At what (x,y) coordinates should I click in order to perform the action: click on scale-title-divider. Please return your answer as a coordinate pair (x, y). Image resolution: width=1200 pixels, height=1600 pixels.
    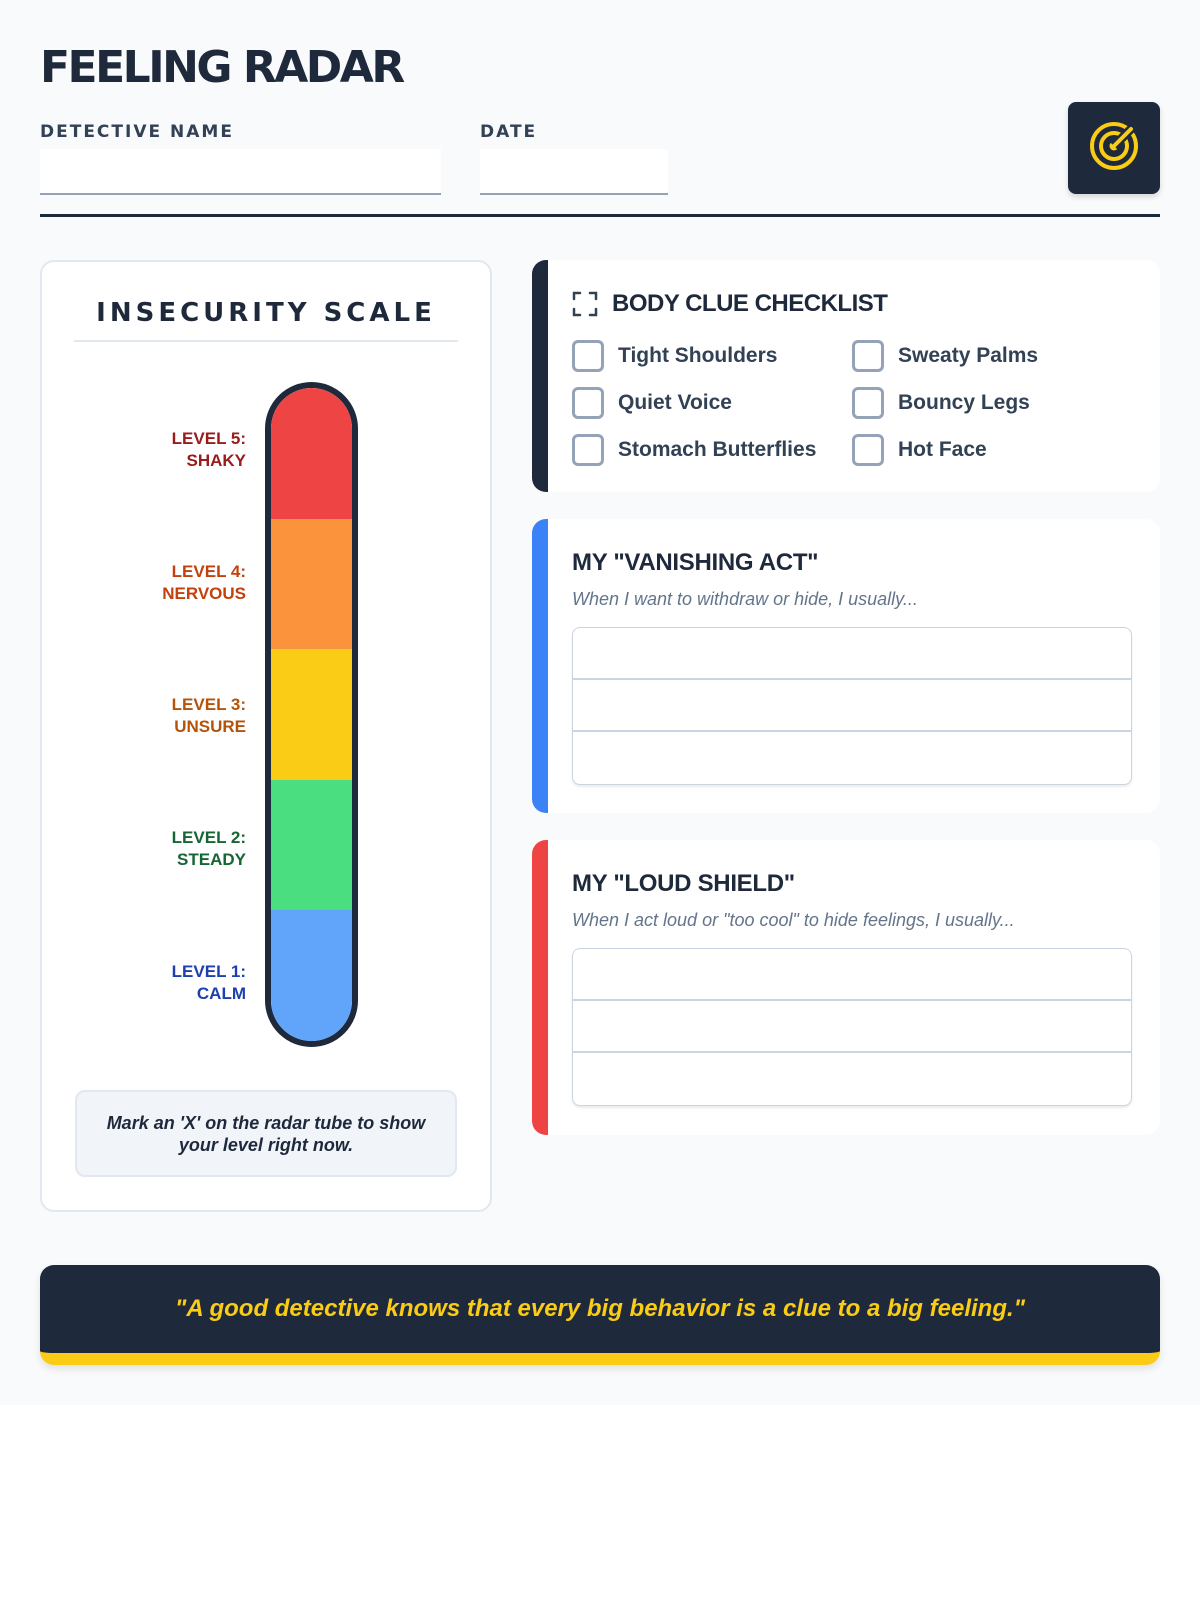
    Looking at the image, I should click on (266, 341).